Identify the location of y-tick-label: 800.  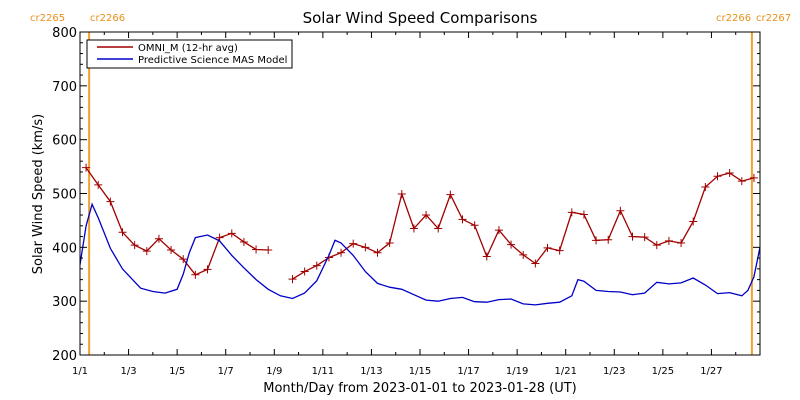
(64, 33).